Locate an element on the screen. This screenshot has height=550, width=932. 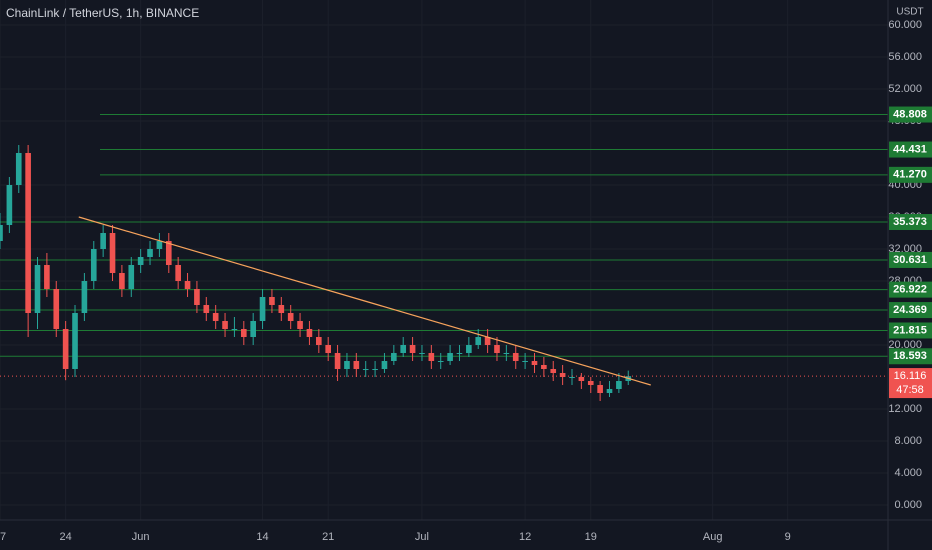
chart-title: ChainLink / TetherUS, 1h, BINANCE is located at coordinates (102, 13).